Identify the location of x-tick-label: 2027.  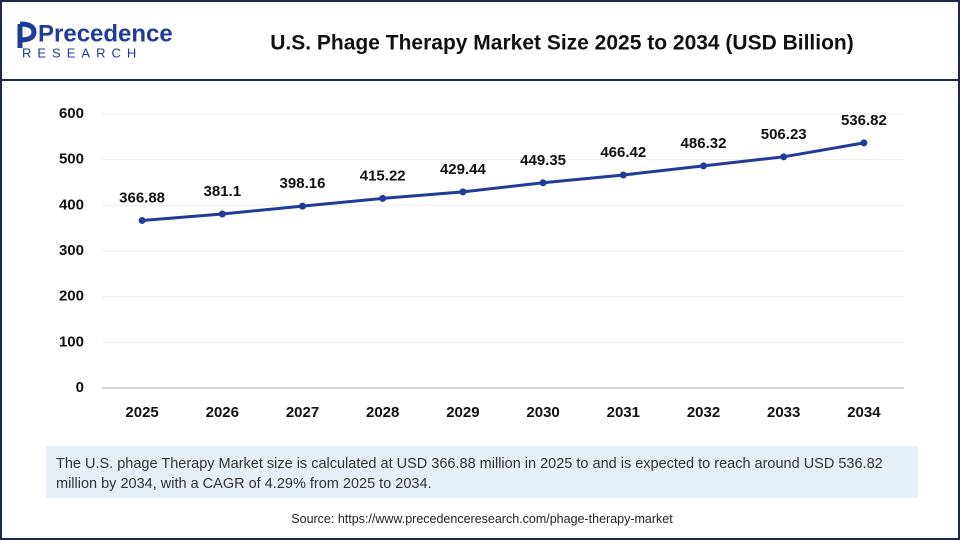
(302, 412).